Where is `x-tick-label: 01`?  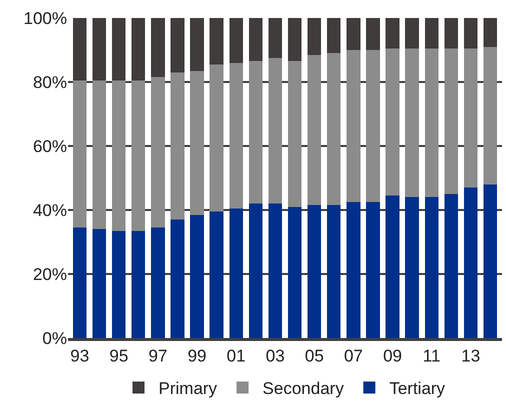 x-tick-label: 01 is located at coordinates (236, 356).